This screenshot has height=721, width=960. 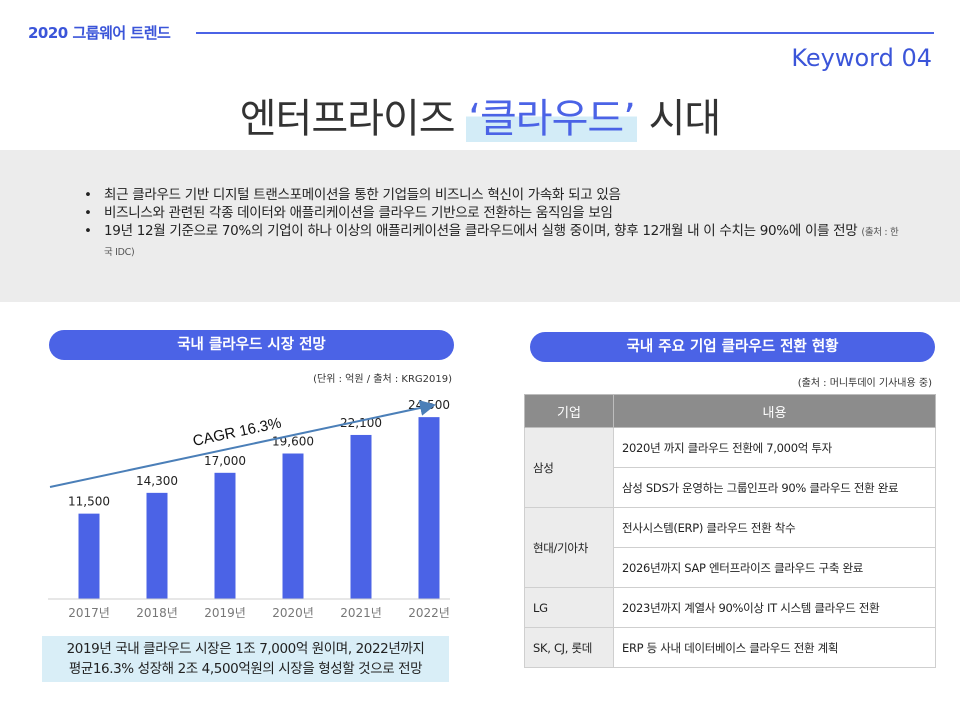 What do you see at coordinates (89, 556) in the screenshot?
I see `bar-2017년` at bounding box center [89, 556].